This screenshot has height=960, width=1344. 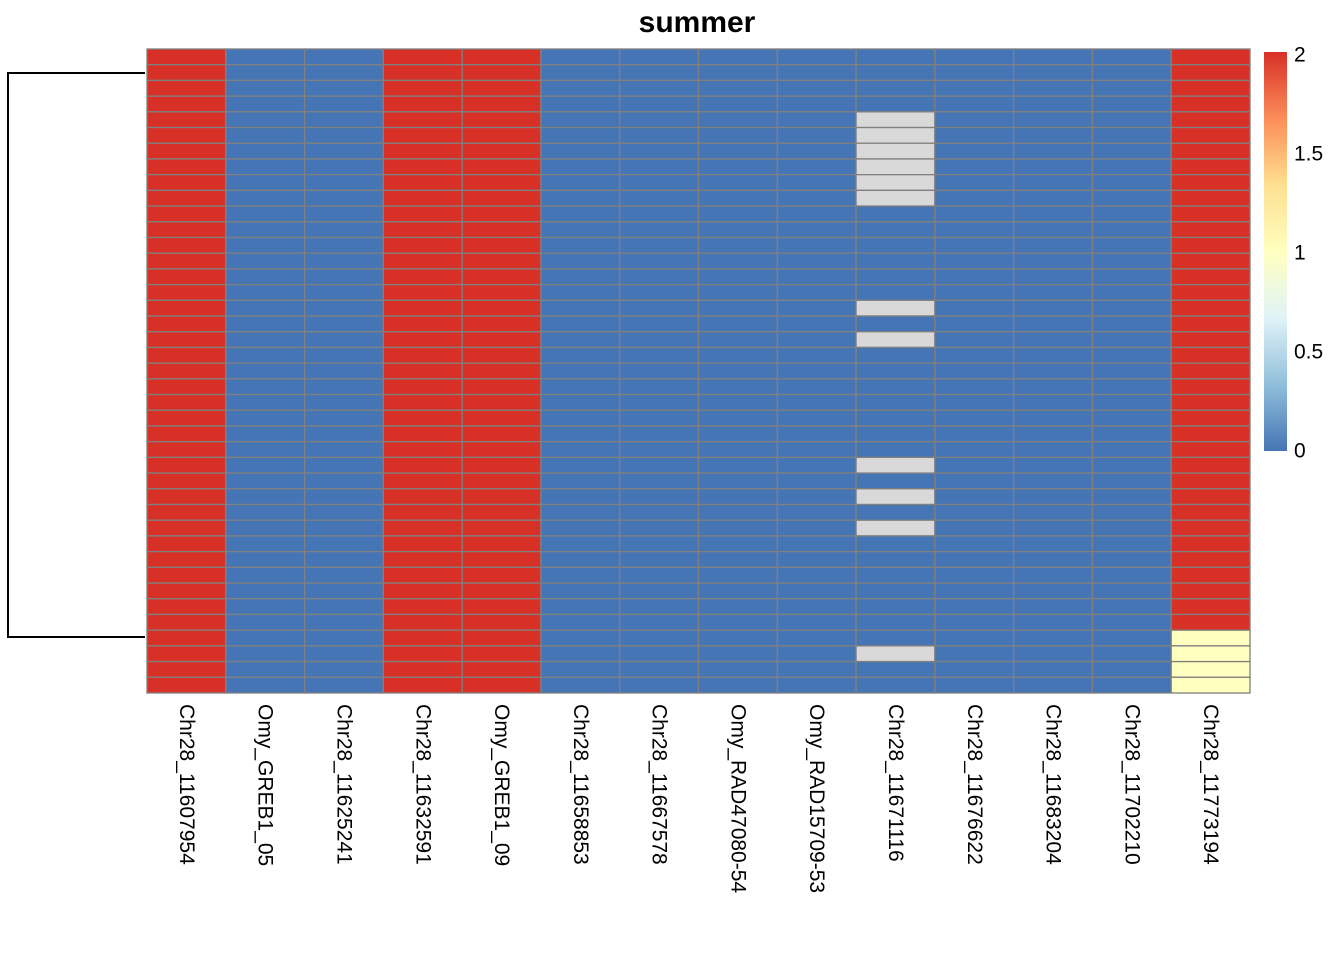 What do you see at coordinates (1053, 784) in the screenshot?
I see `column-label: Chr28_11683204` at bounding box center [1053, 784].